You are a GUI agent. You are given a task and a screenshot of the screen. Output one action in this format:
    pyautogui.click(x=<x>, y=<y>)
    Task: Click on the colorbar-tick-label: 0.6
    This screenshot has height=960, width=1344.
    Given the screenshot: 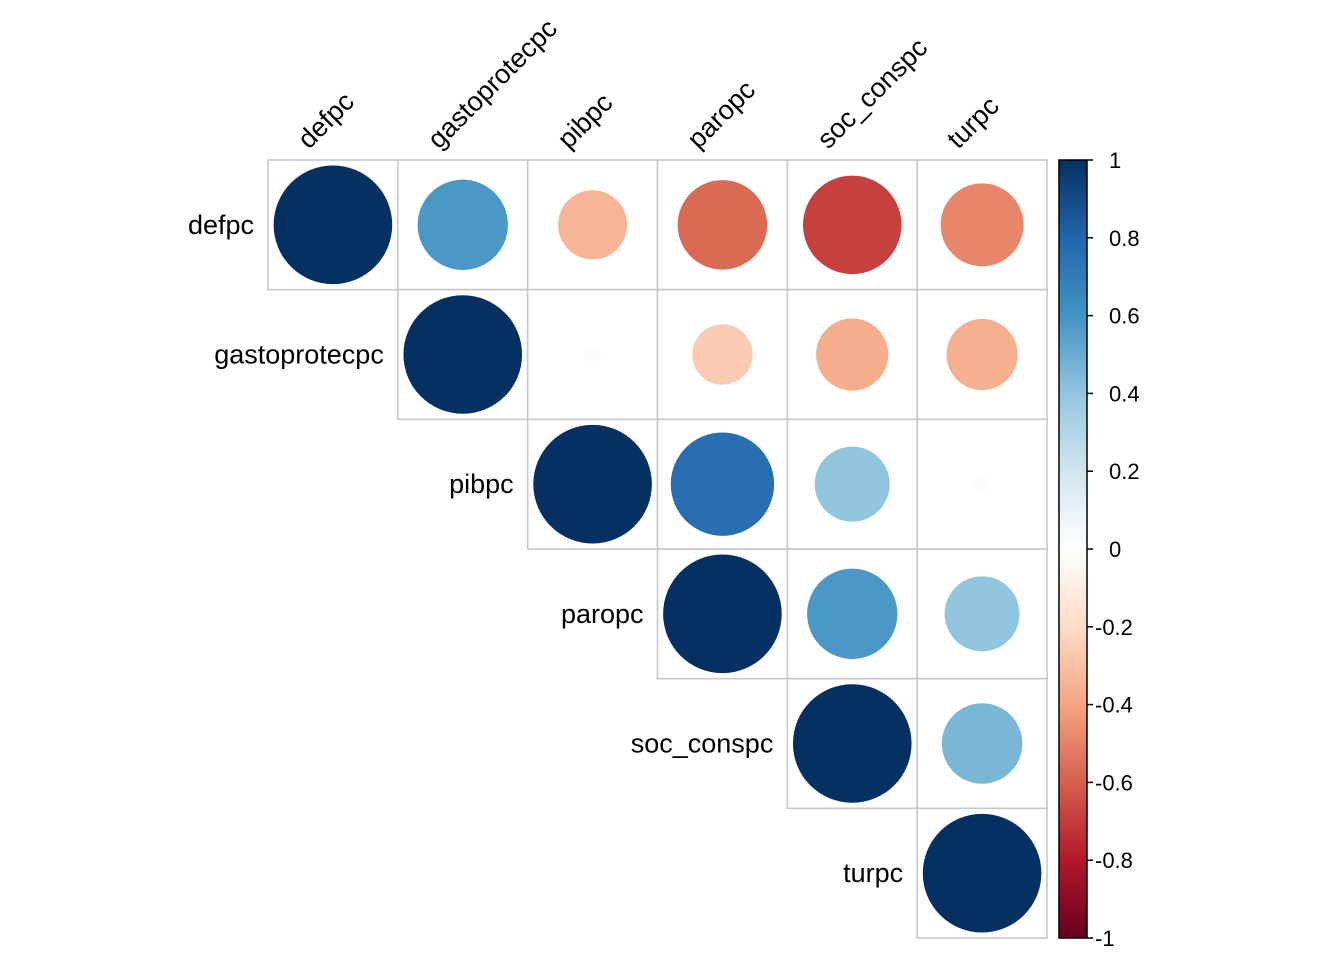 What is the action you would take?
    pyautogui.click(x=1124, y=316)
    